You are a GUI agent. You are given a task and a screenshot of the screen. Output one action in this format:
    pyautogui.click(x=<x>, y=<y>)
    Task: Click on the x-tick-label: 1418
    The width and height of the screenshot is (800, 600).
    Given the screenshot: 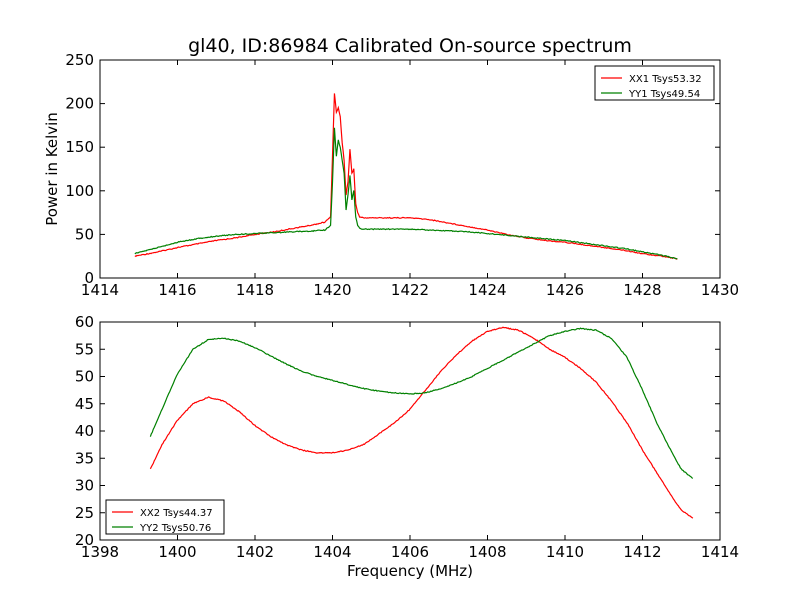 What is the action you would take?
    pyautogui.click(x=255, y=290)
    